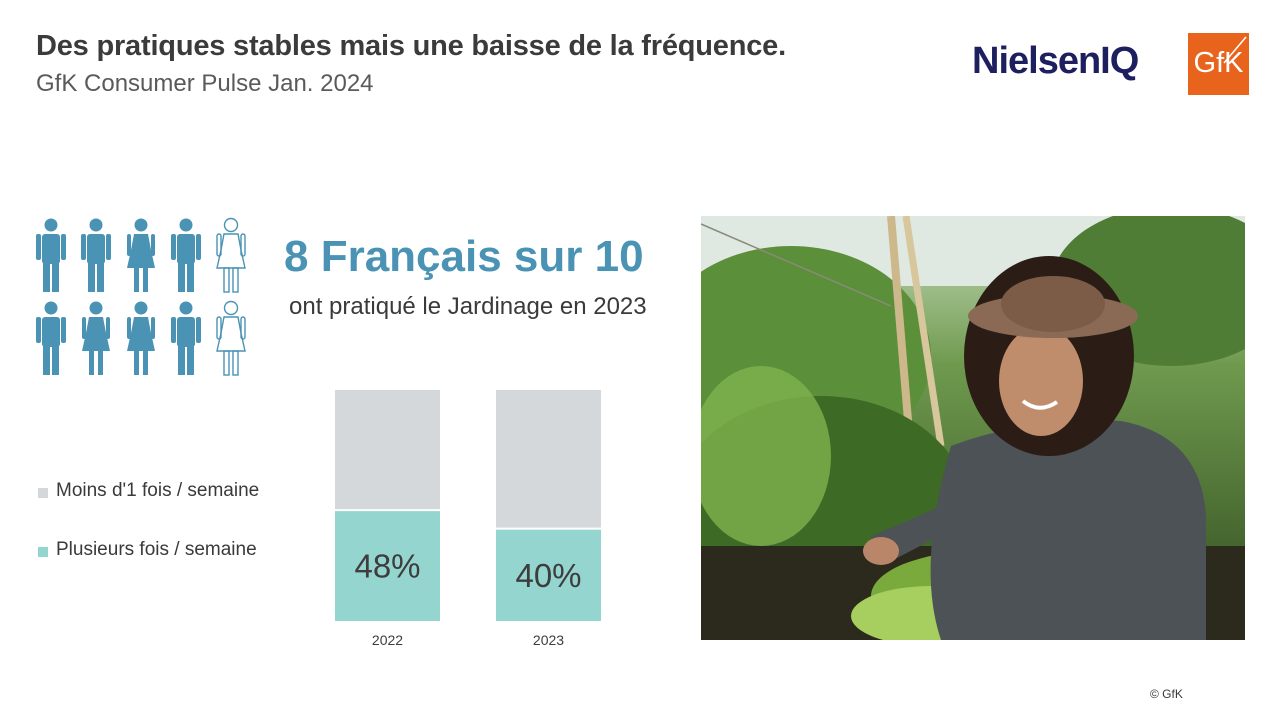 This screenshot has height=720, width=1280. I want to click on data-label-2023: 40%, so click(548, 575).